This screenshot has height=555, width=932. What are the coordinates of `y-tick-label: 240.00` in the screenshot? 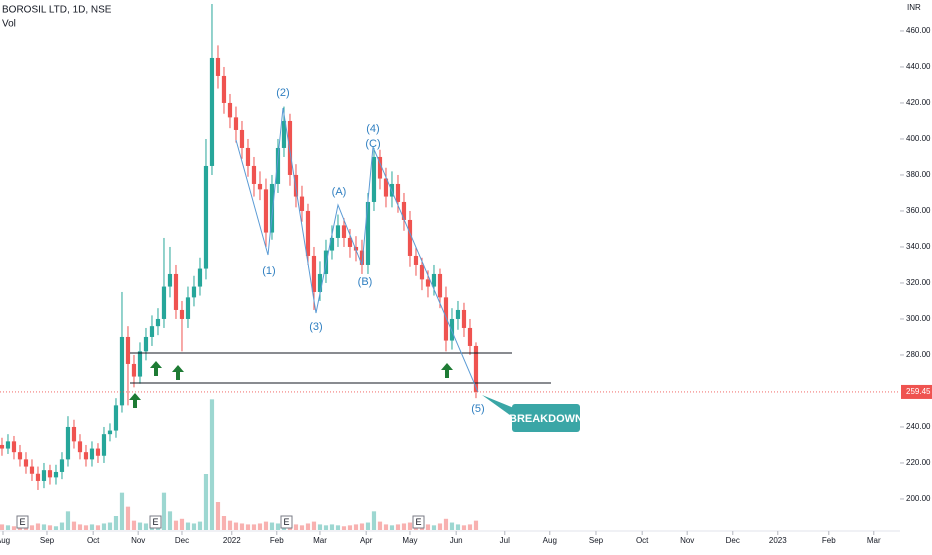 It's located at (918, 426).